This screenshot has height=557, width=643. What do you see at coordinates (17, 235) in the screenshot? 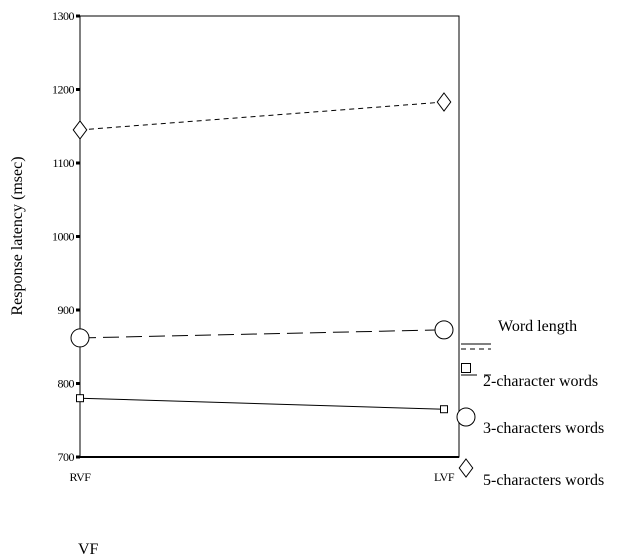
I see `y-axis-title: Response latency (msec)` at bounding box center [17, 235].